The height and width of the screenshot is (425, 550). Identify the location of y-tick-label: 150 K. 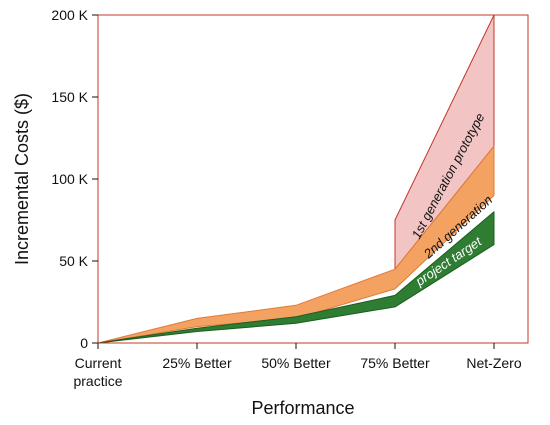
(69, 97).